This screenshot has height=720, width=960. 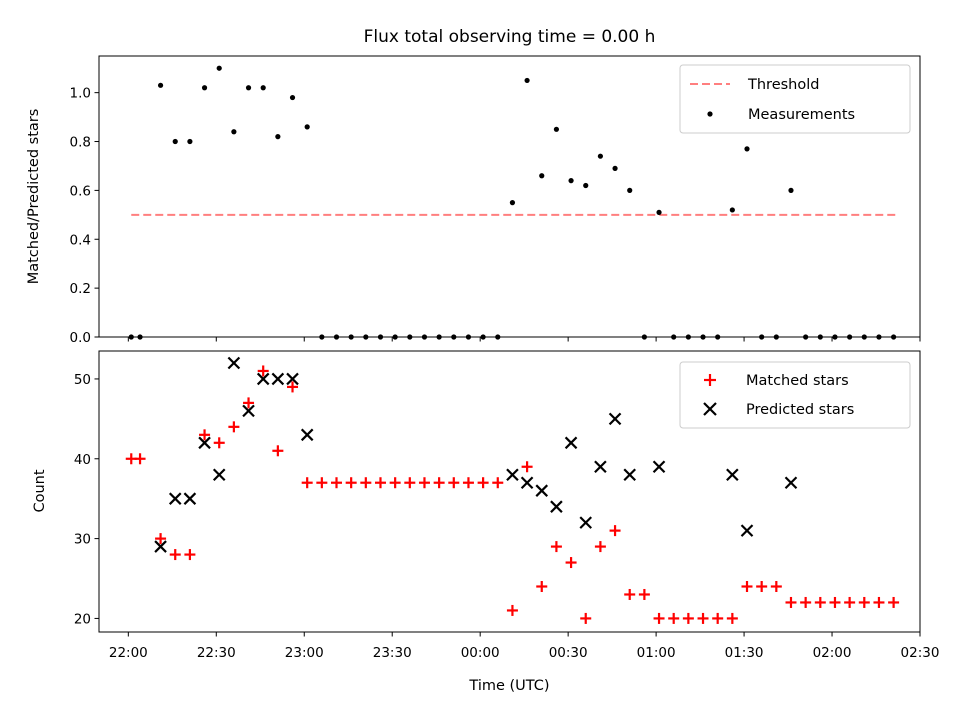 I want to click on bottom-x-tick-label: 00:00, so click(x=480, y=653).